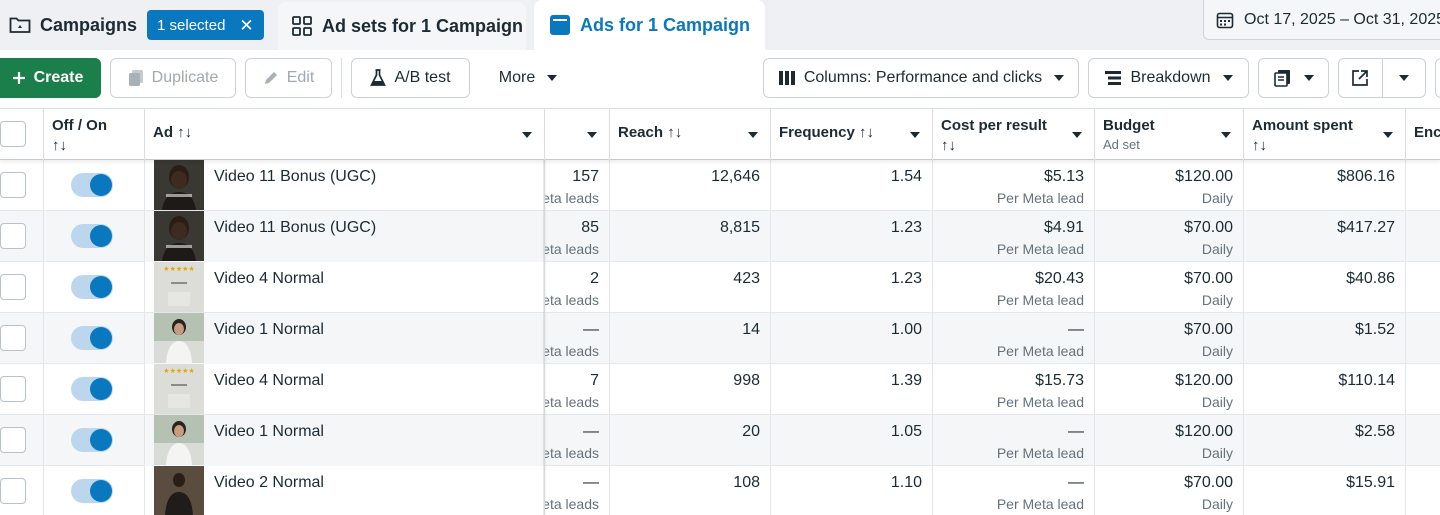 This screenshot has height=515, width=1440. What do you see at coordinates (410, 78) in the screenshot?
I see `ab-test-button: A/B test` at bounding box center [410, 78].